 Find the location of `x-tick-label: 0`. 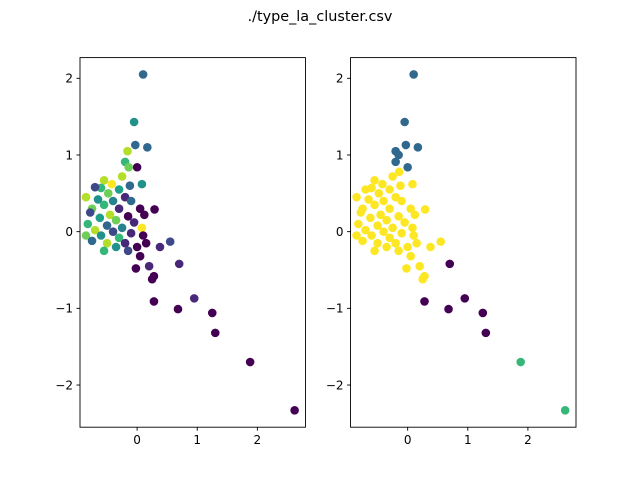

x-tick-label: 0 is located at coordinates (408, 440).